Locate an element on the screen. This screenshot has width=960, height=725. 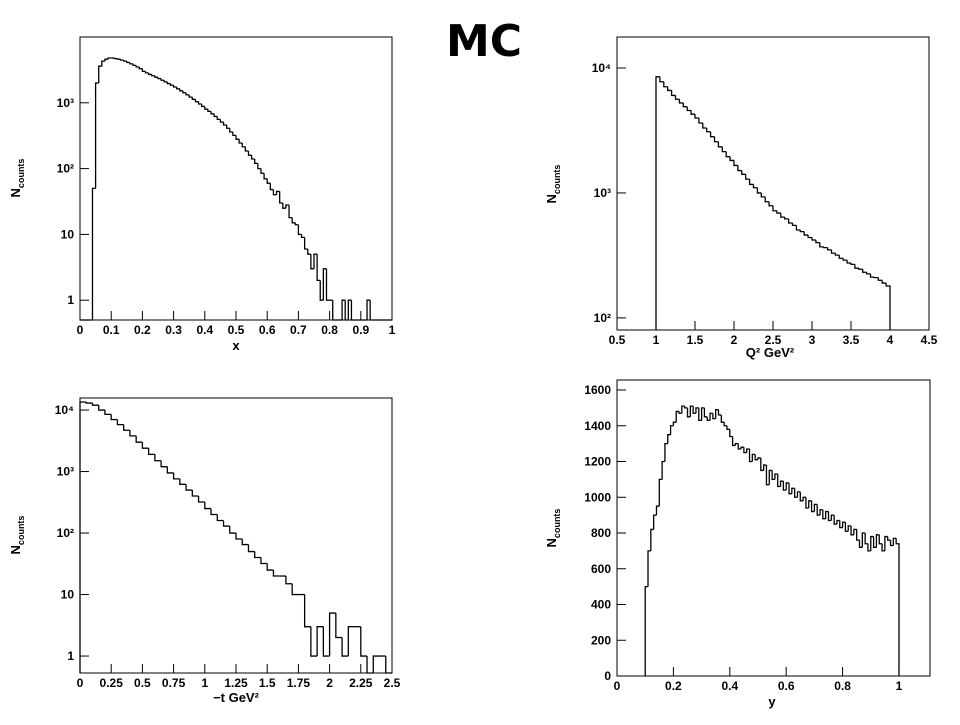
y-tick-label: 10 is located at coordinates (68, 234).